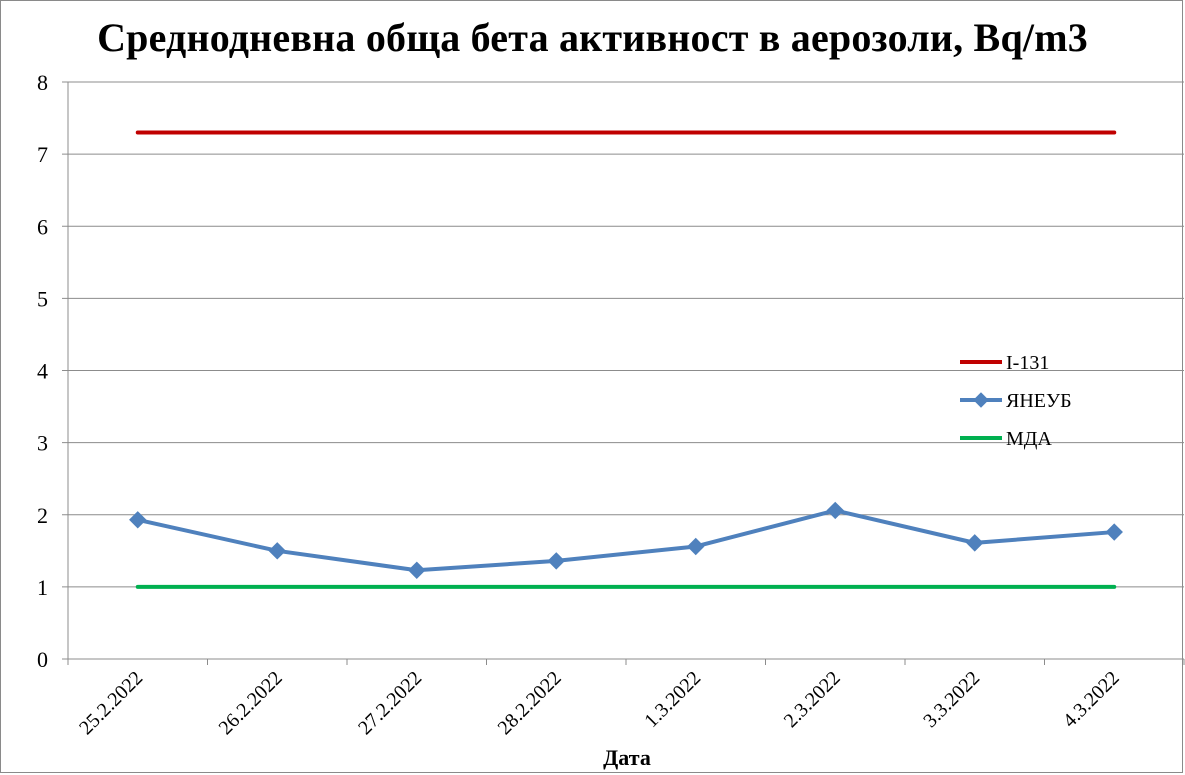 The height and width of the screenshot is (775, 1185). Describe the element at coordinates (251, 703) in the screenshot. I see `x-tick-label: 26.2.2022` at that location.